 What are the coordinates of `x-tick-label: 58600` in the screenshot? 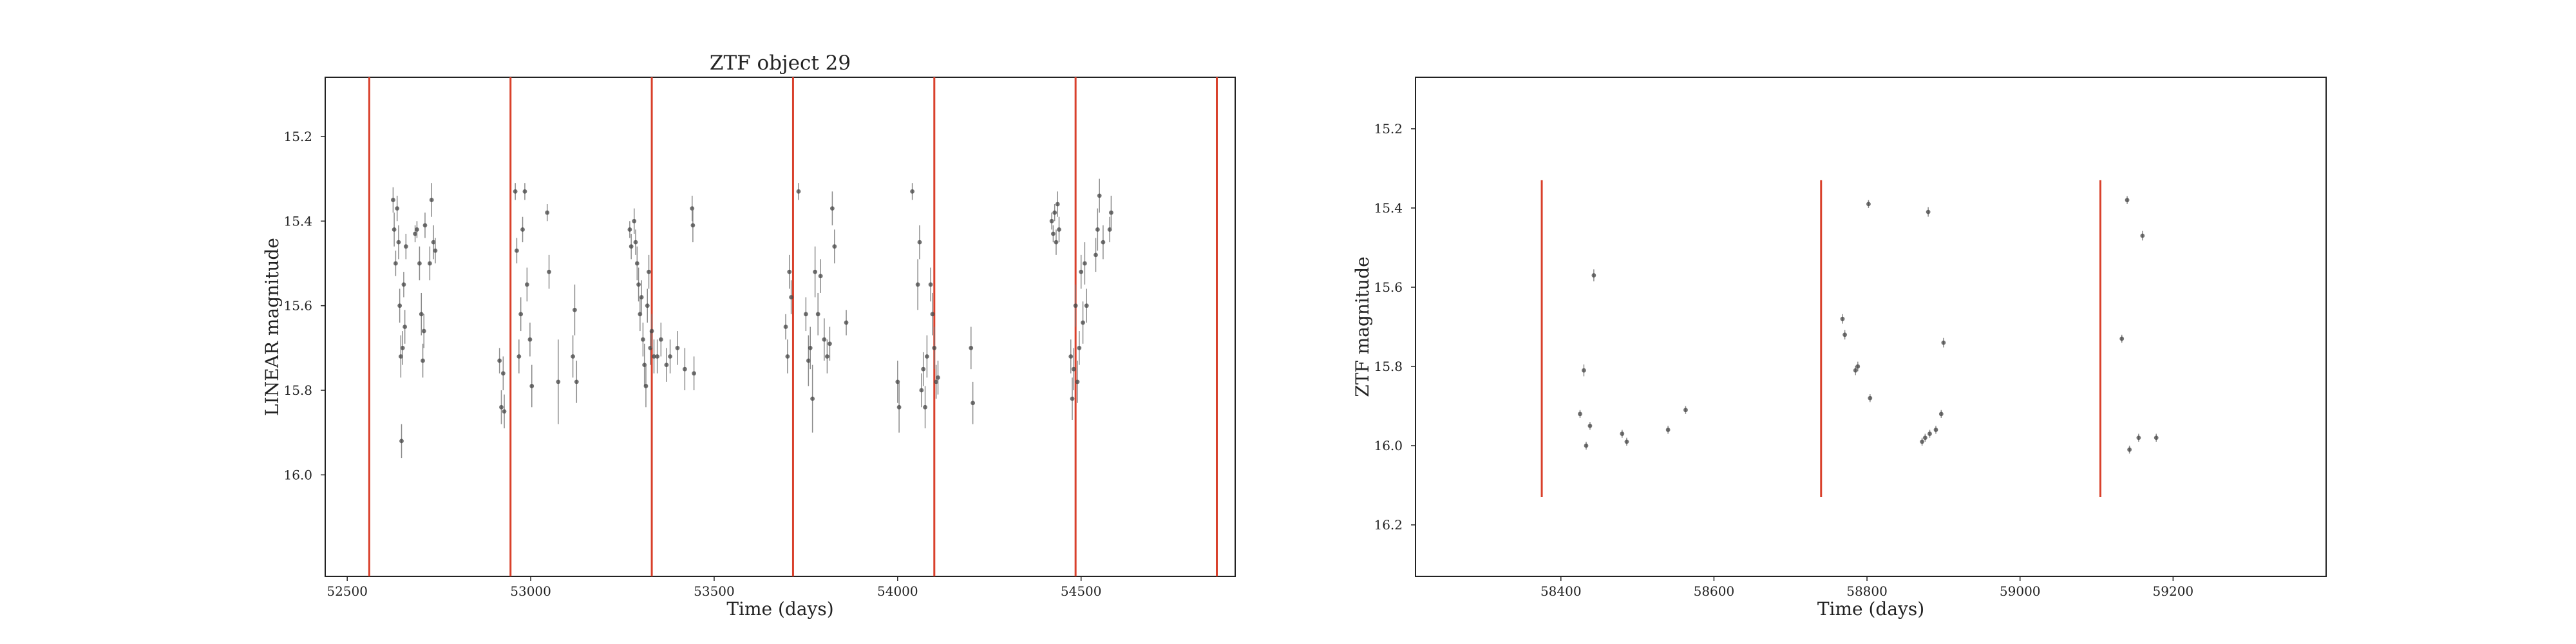 It's located at (1715, 591).